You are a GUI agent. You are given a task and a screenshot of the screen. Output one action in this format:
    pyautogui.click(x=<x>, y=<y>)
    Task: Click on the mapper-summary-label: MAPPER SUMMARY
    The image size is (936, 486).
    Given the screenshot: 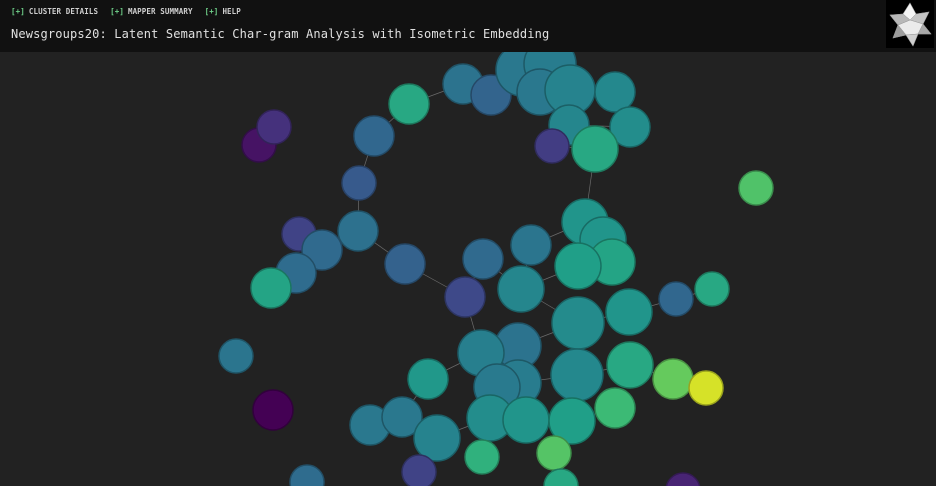 What is the action you would take?
    pyautogui.click(x=160, y=11)
    